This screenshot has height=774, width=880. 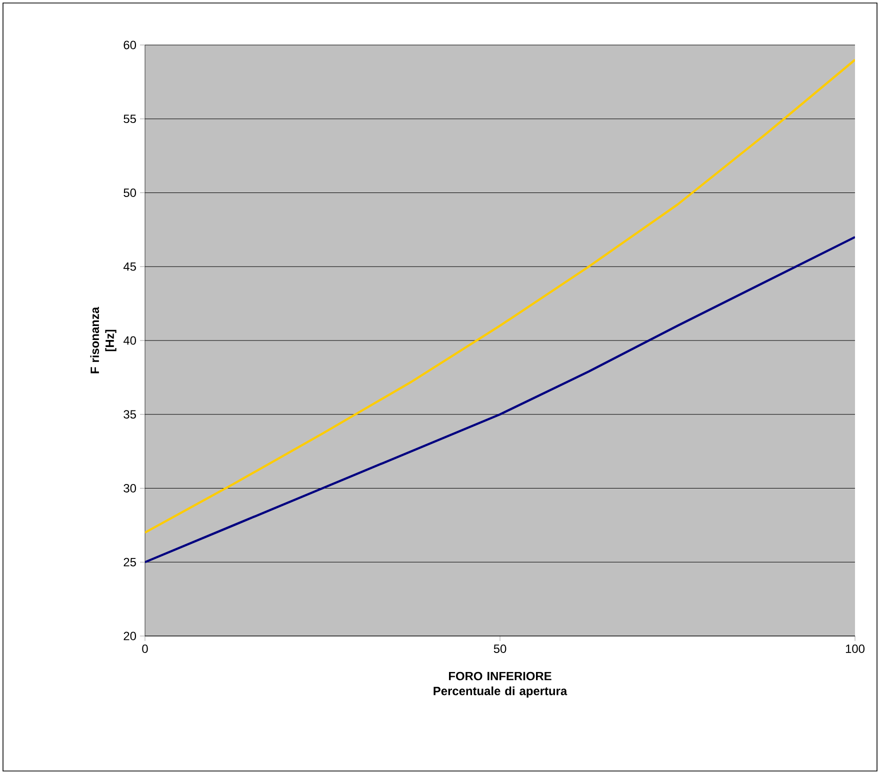 What do you see at coordinates (103, 340) in the screenshot?
I see `y-axis-title: F risonanza [Hz]` at bounding box center [103, 340].